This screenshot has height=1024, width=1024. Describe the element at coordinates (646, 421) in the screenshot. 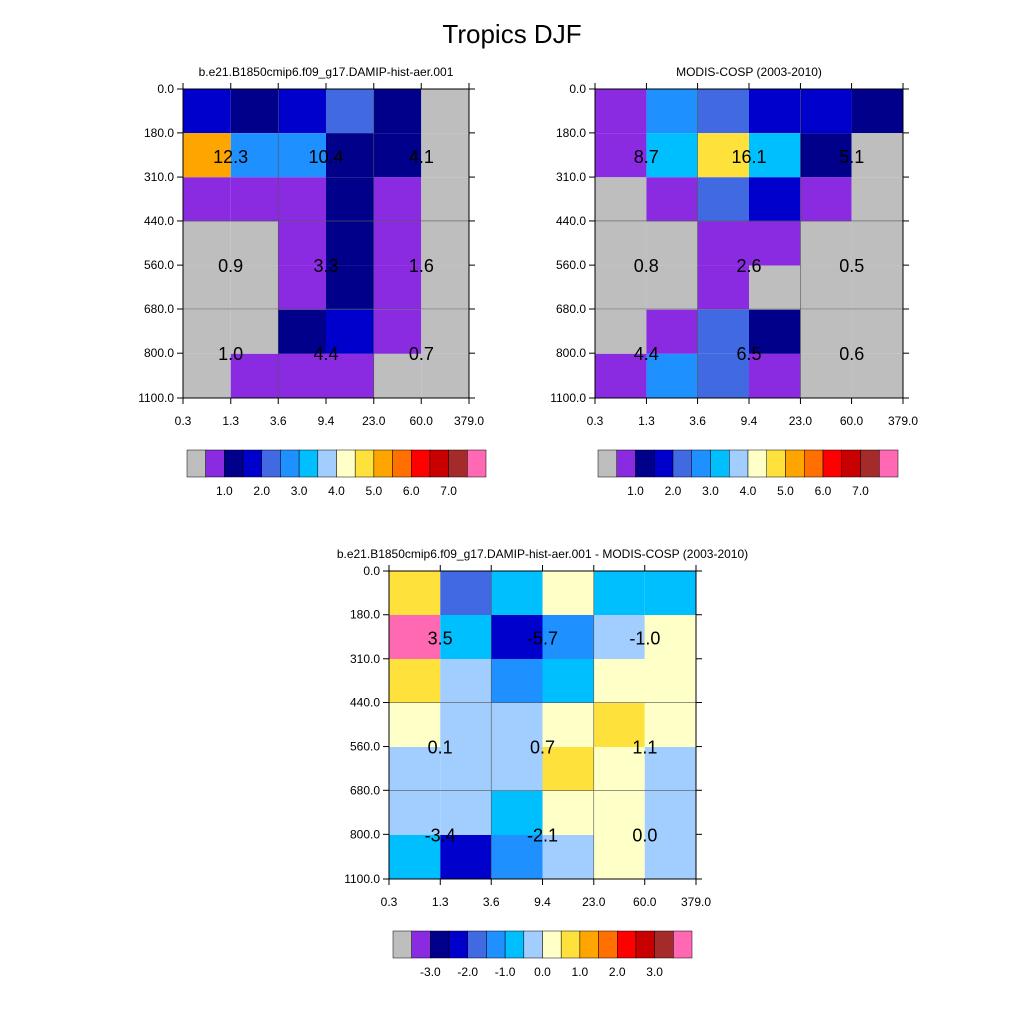

I see `x-tick-label: 1.3` at that location.